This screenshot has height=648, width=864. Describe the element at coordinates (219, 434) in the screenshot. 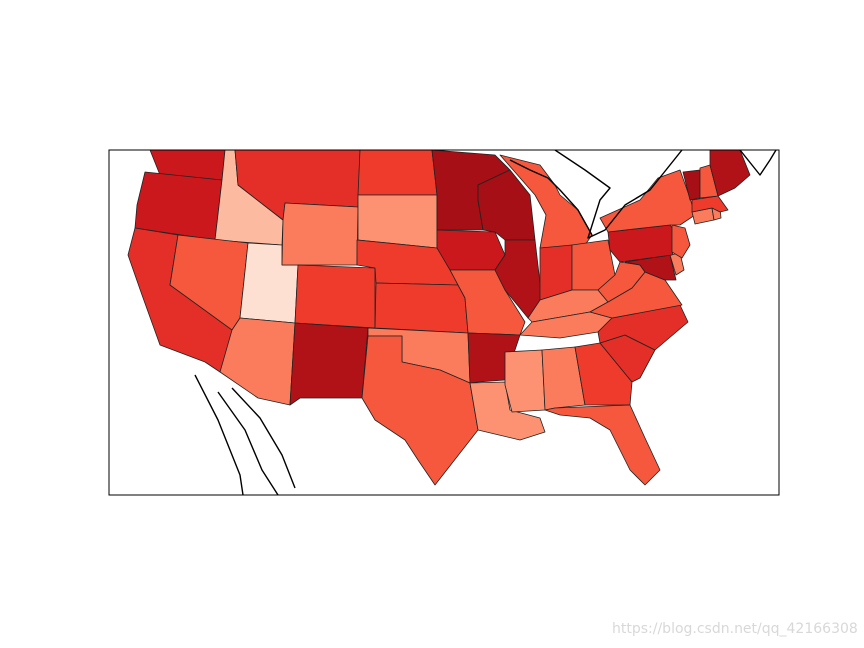

I see `baja-coastline` at that location.